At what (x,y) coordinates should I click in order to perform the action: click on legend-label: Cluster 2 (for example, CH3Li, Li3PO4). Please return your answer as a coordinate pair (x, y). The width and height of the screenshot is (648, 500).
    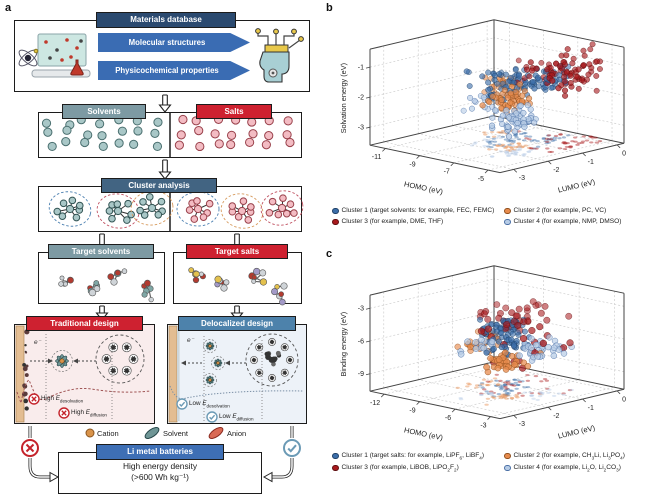
    Looking at the image, I should click on (569, 456).